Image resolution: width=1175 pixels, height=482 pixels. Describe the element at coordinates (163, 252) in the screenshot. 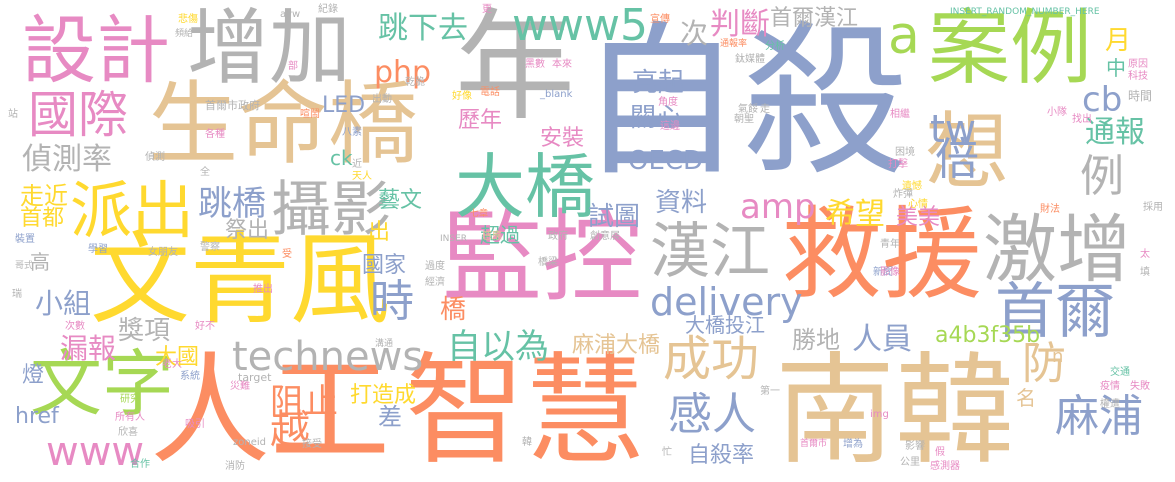

I see `word-cloud-word: 女朋友` at that location.